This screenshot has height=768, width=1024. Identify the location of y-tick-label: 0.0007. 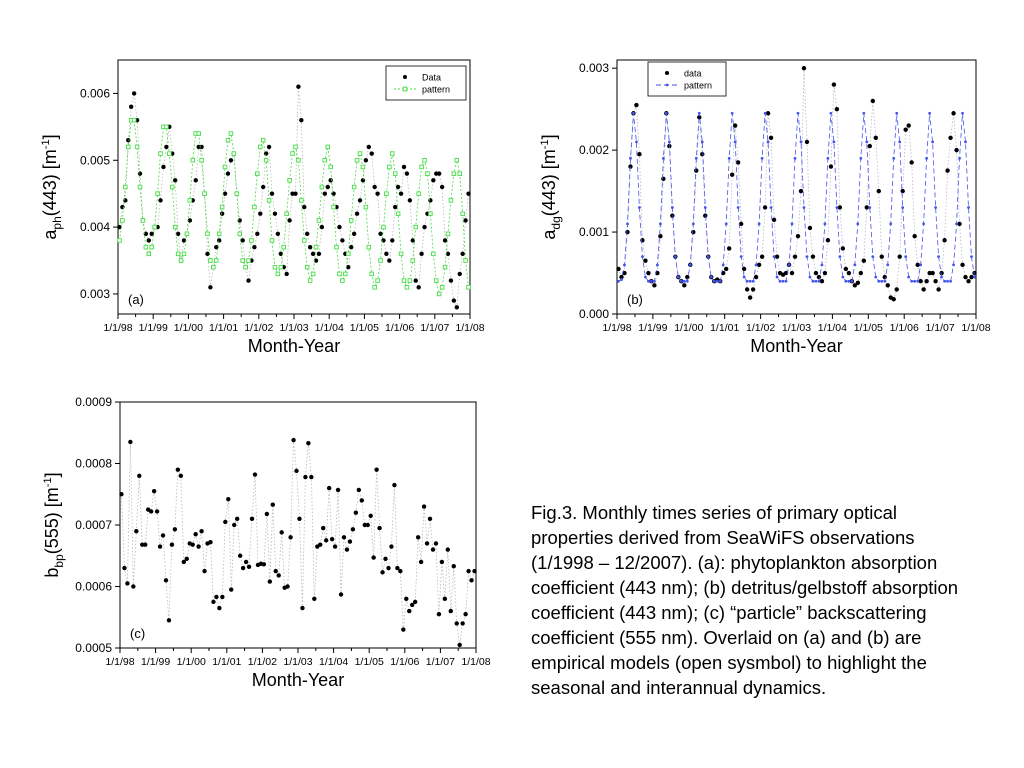
(93, 525).